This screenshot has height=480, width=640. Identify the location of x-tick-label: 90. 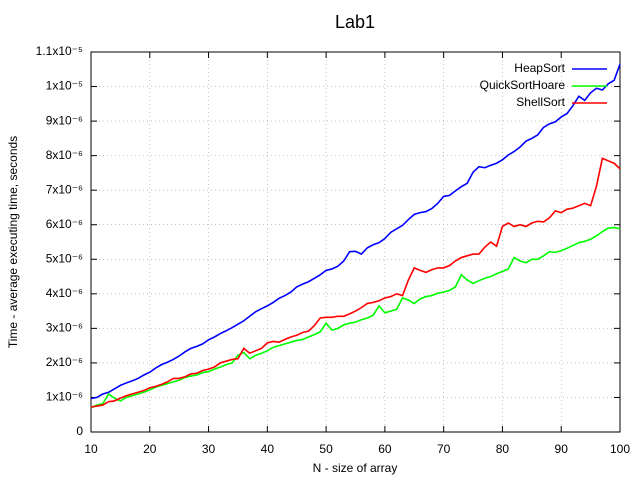
(562, 449).